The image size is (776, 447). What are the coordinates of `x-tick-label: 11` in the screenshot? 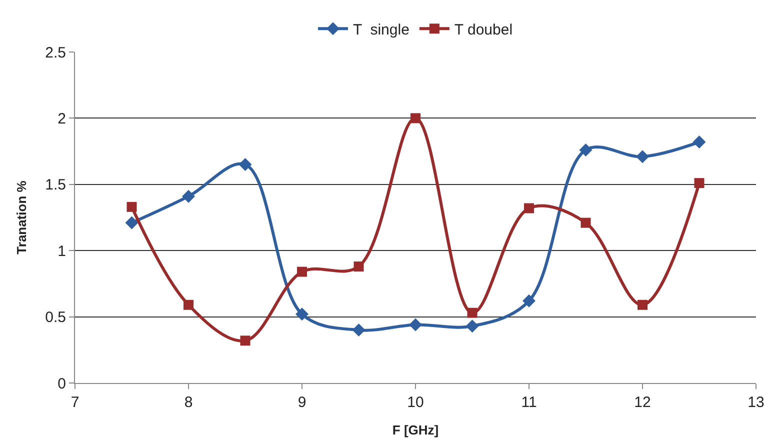 It's located at (529, 402).